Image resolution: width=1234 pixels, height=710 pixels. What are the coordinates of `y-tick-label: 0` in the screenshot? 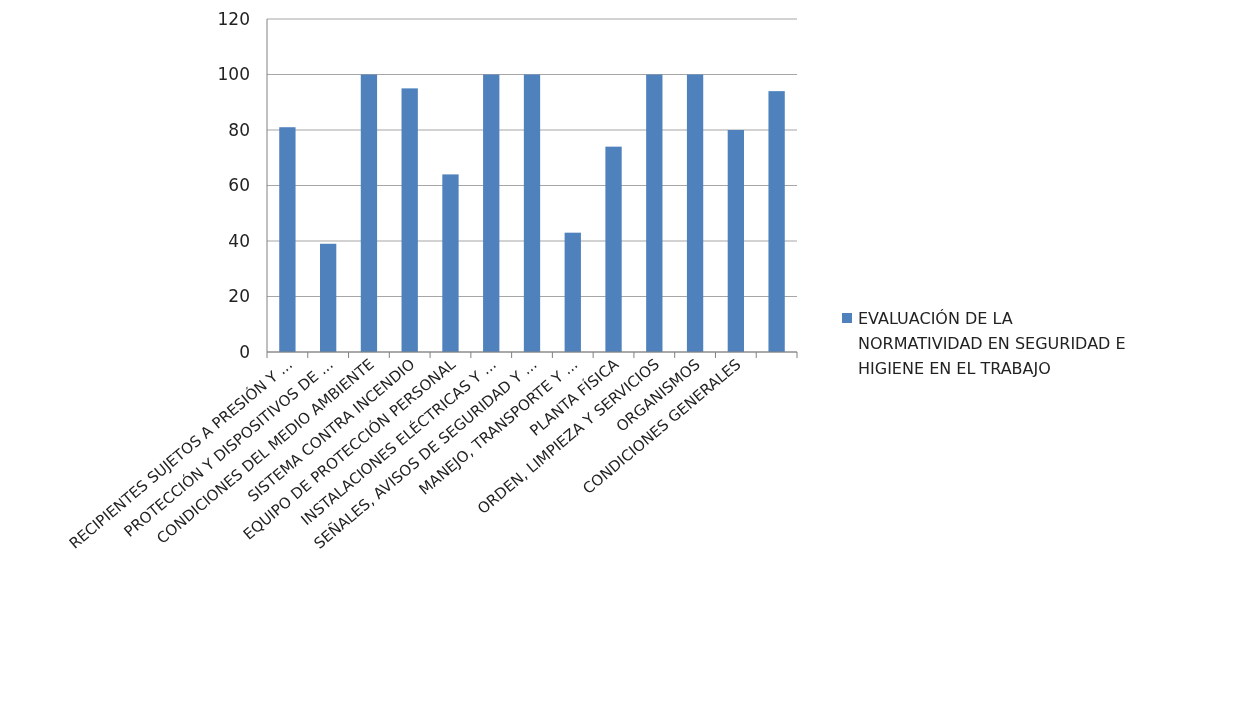 It's located at (244, 351).